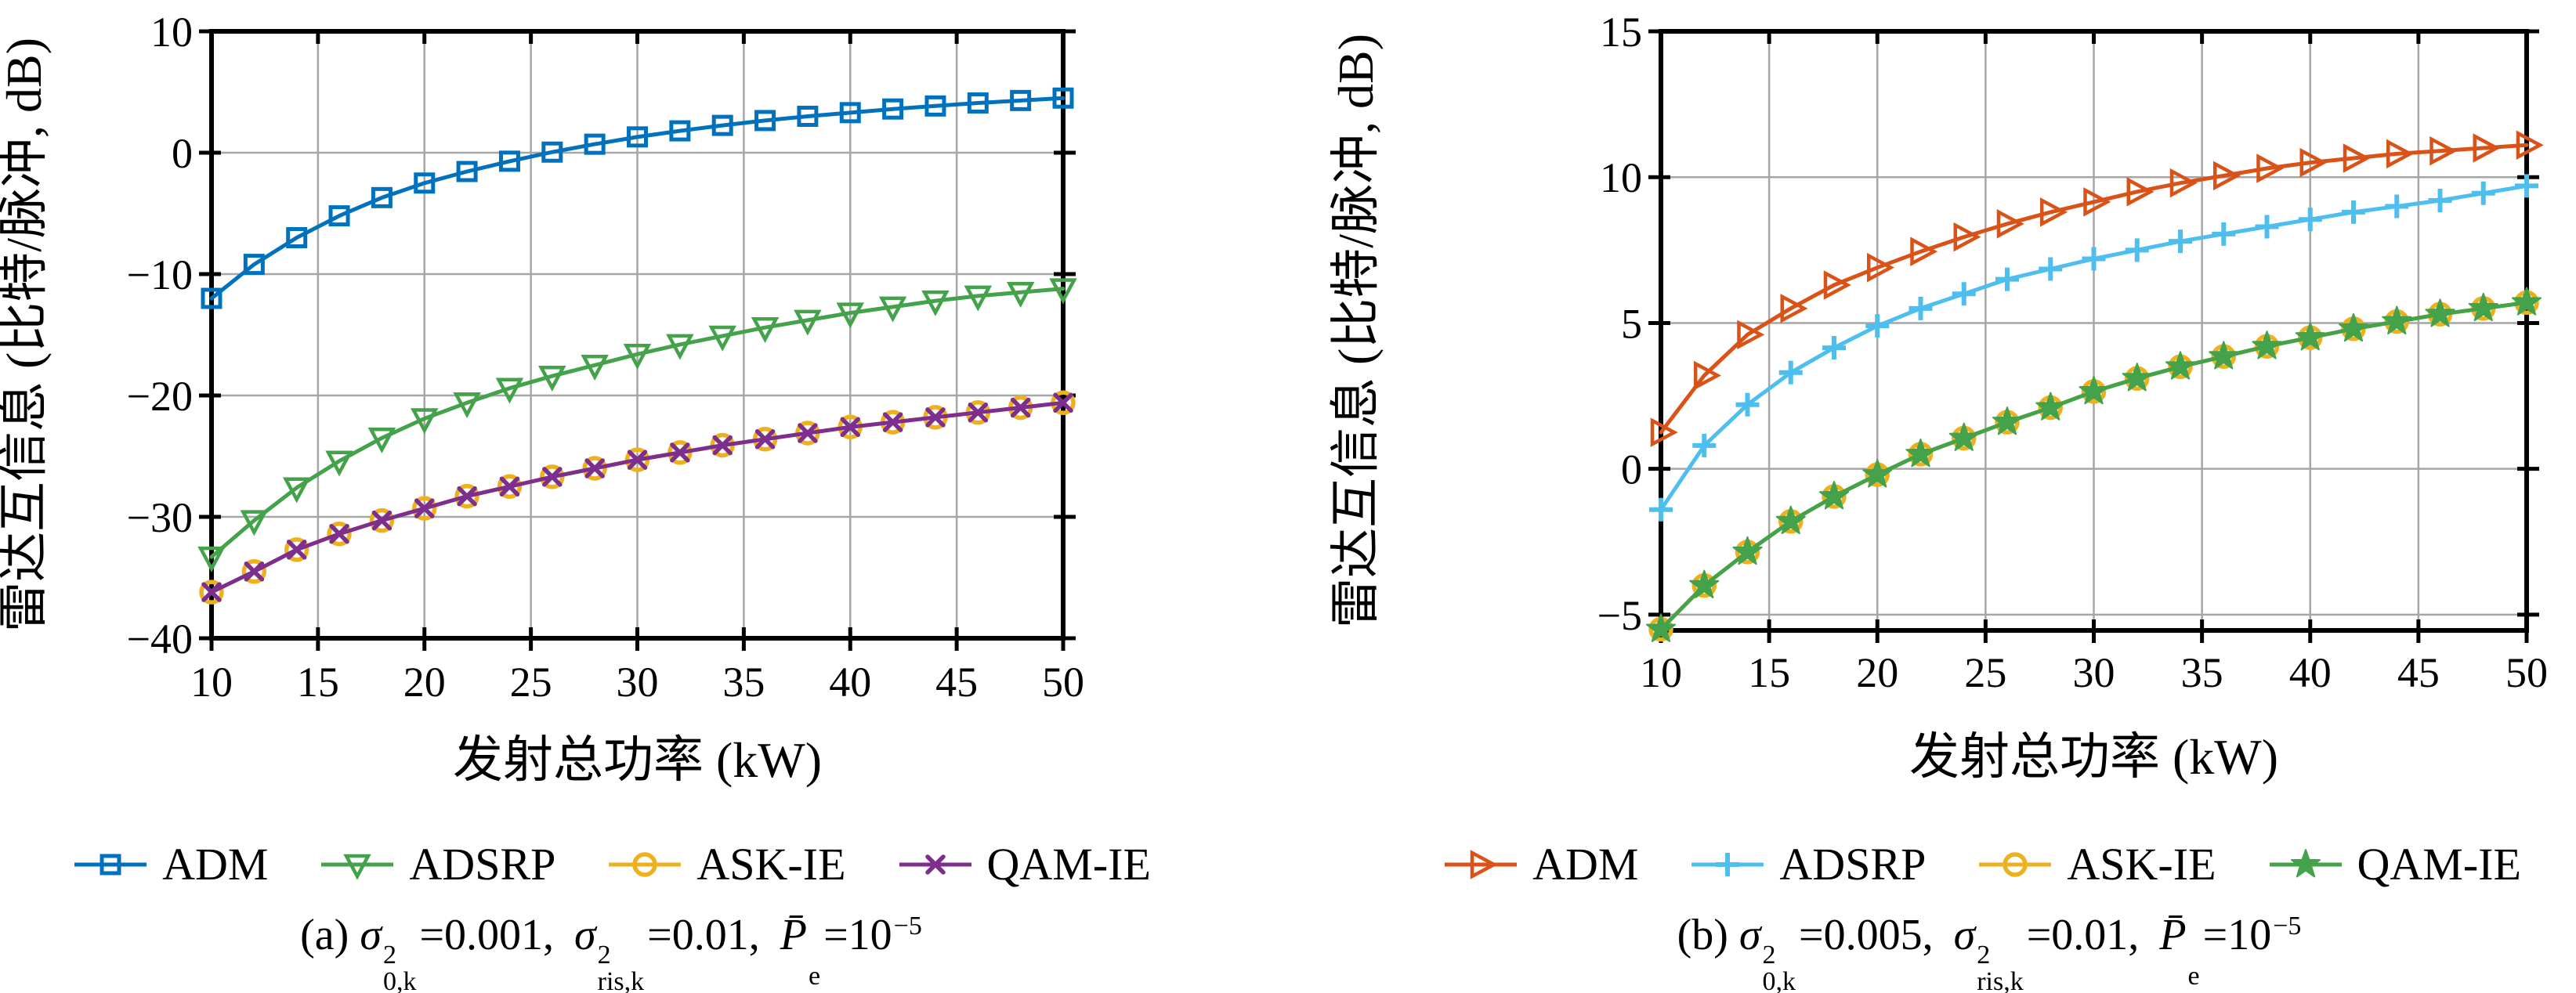 The height and width of the screenshot is (993, 2576). I want to click on y-tick-label: 10, so click(171, 32).